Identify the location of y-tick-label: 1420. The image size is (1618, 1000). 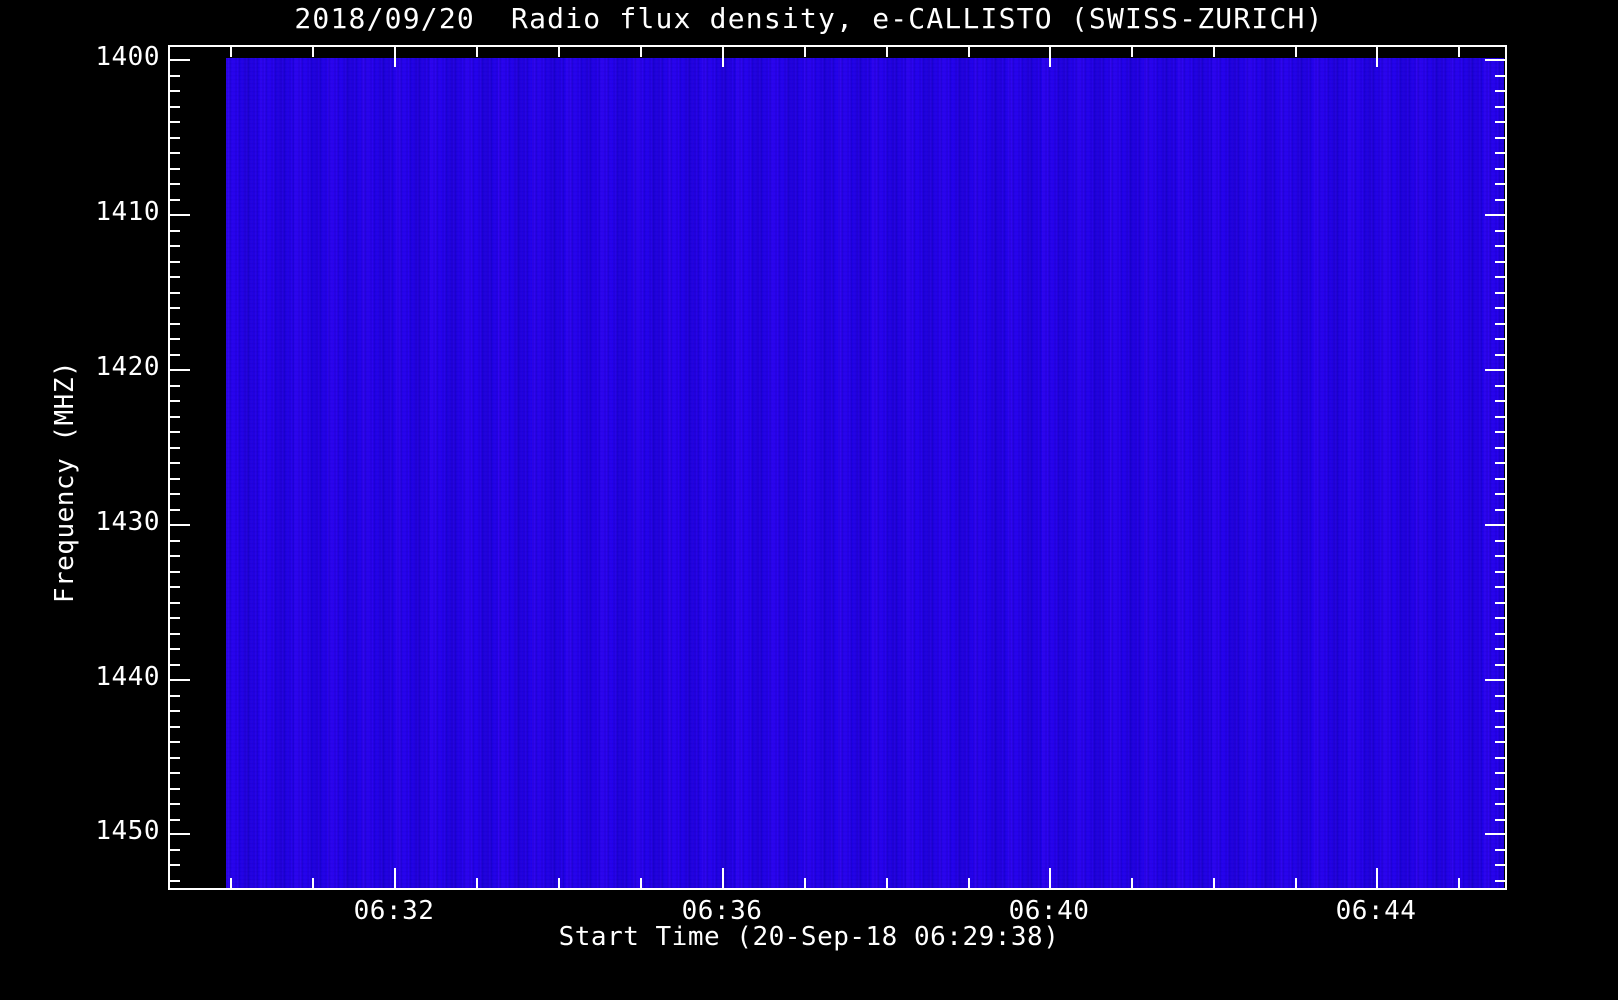
(127, 367).